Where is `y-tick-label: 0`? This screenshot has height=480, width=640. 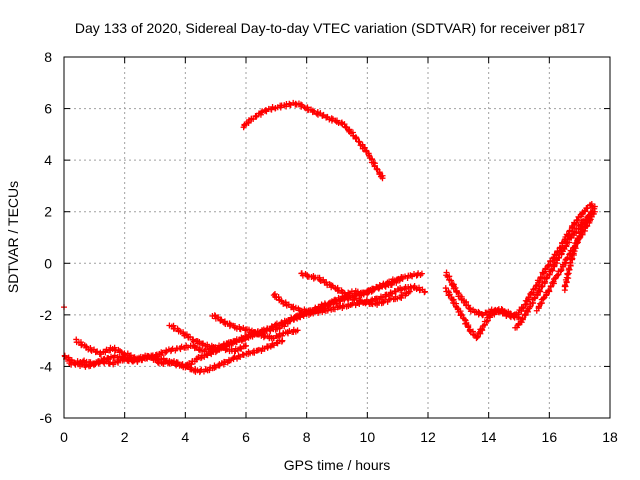 y-tick-label: 0 is located at coordinates (48, 263).